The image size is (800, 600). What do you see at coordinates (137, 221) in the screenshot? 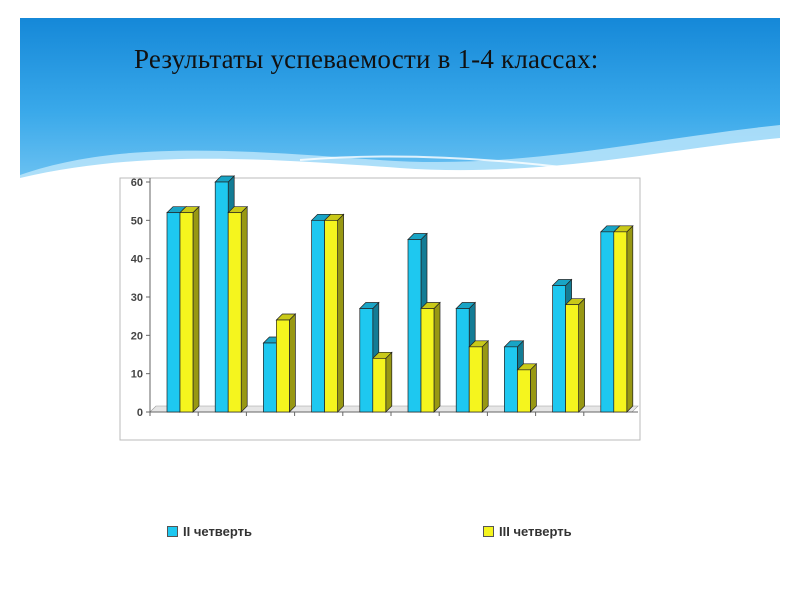
I see `y-tick-label: 50` at bounding box center [137, 221].